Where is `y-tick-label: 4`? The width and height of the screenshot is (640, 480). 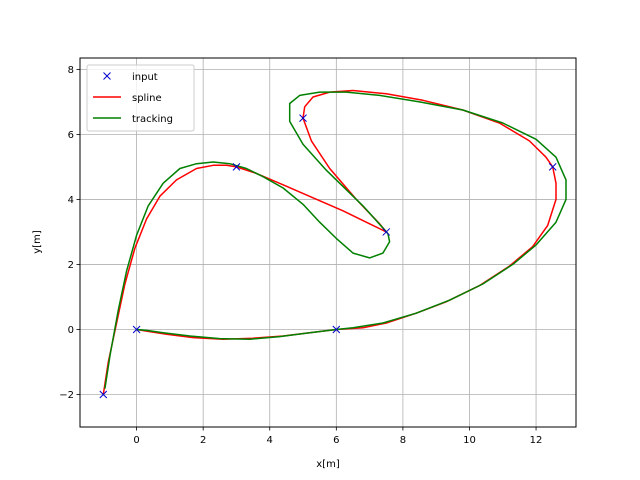
y-tick-label: 4 is located at coordinates (71, 200).